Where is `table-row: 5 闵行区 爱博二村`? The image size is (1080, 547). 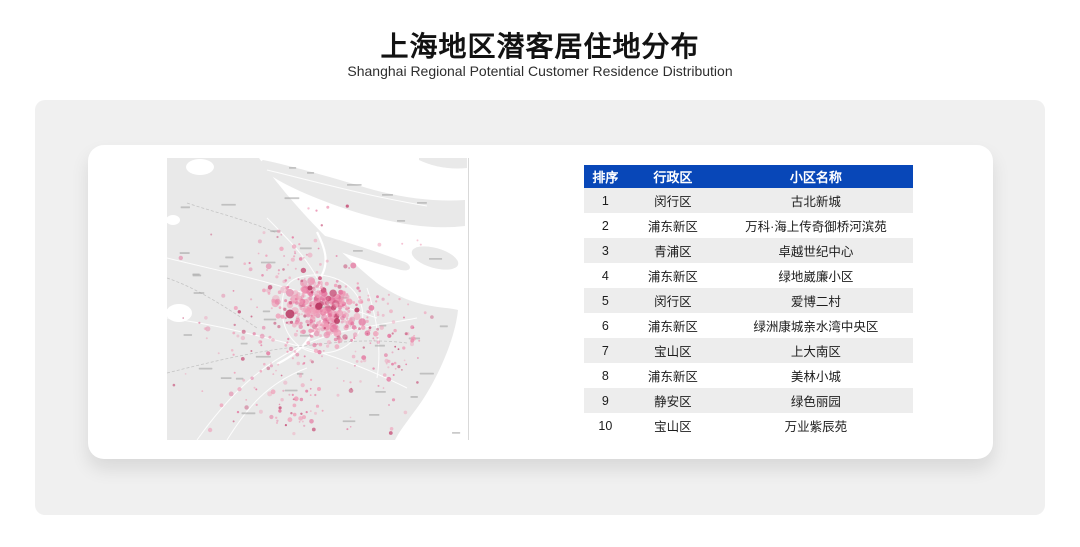
table-row: 5 闵行区 爱博二村 is located at coordinates (748, 300).